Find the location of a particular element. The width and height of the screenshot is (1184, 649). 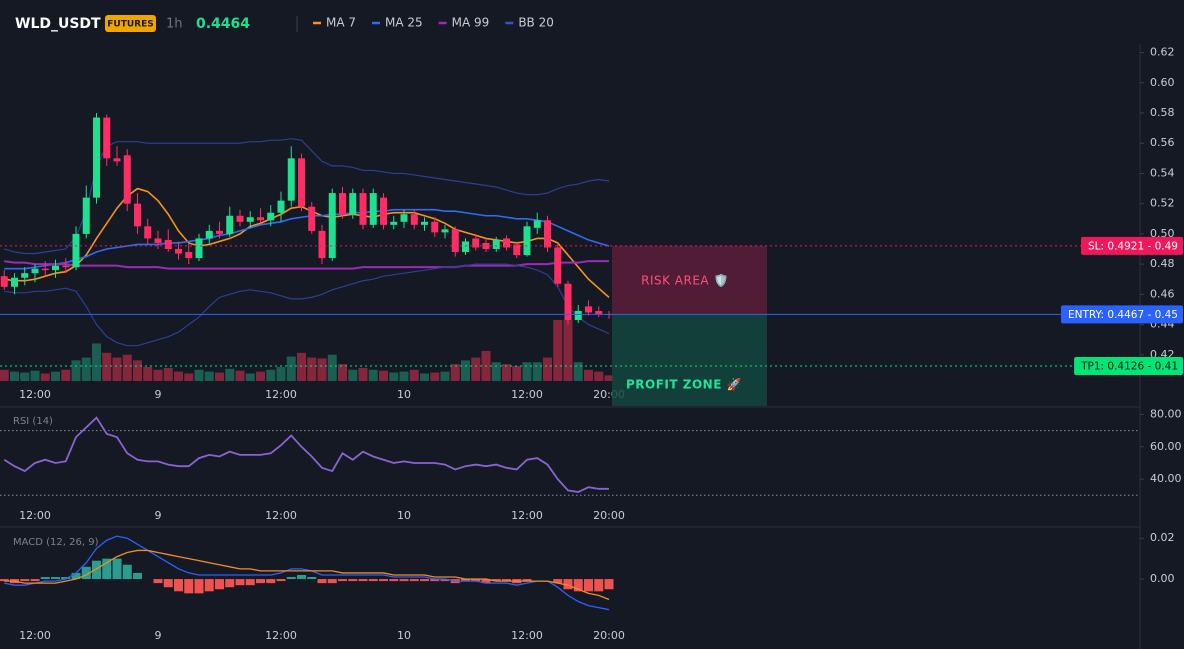

bb-lower is located at coordinates (307, 305).